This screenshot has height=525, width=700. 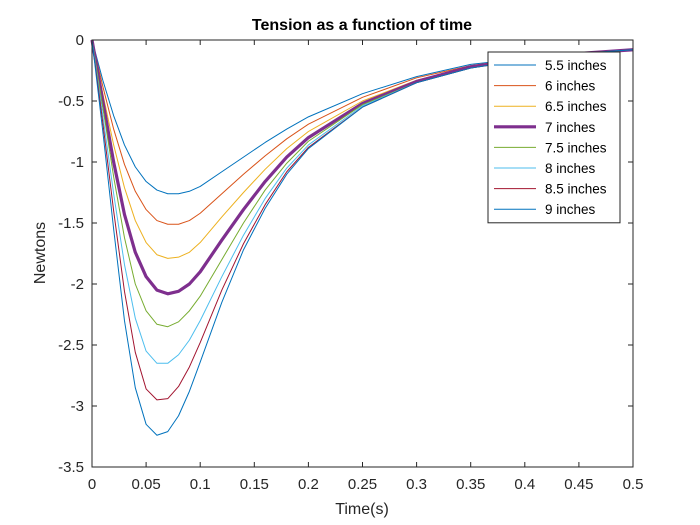 I want to click on legend-label-4: 7 inches, so click(x=570, y=127).